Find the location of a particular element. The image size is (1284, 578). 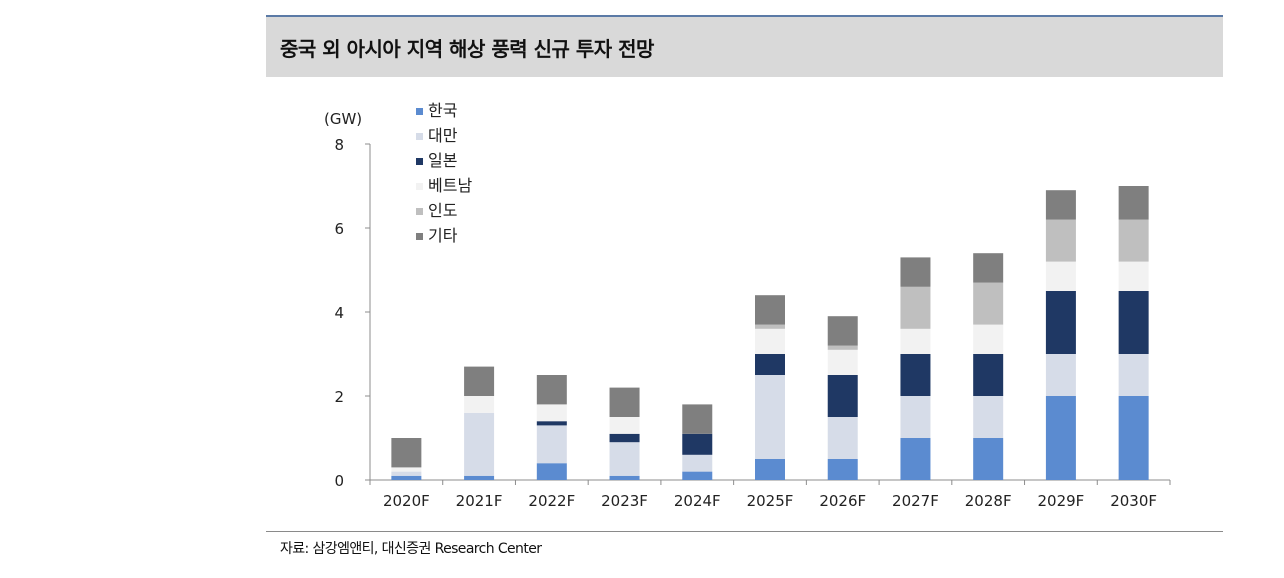

chart-title: 중국 외 아시아 지역 해상 풍력 신규 투자 전망 is located at coordinates (467, 49).